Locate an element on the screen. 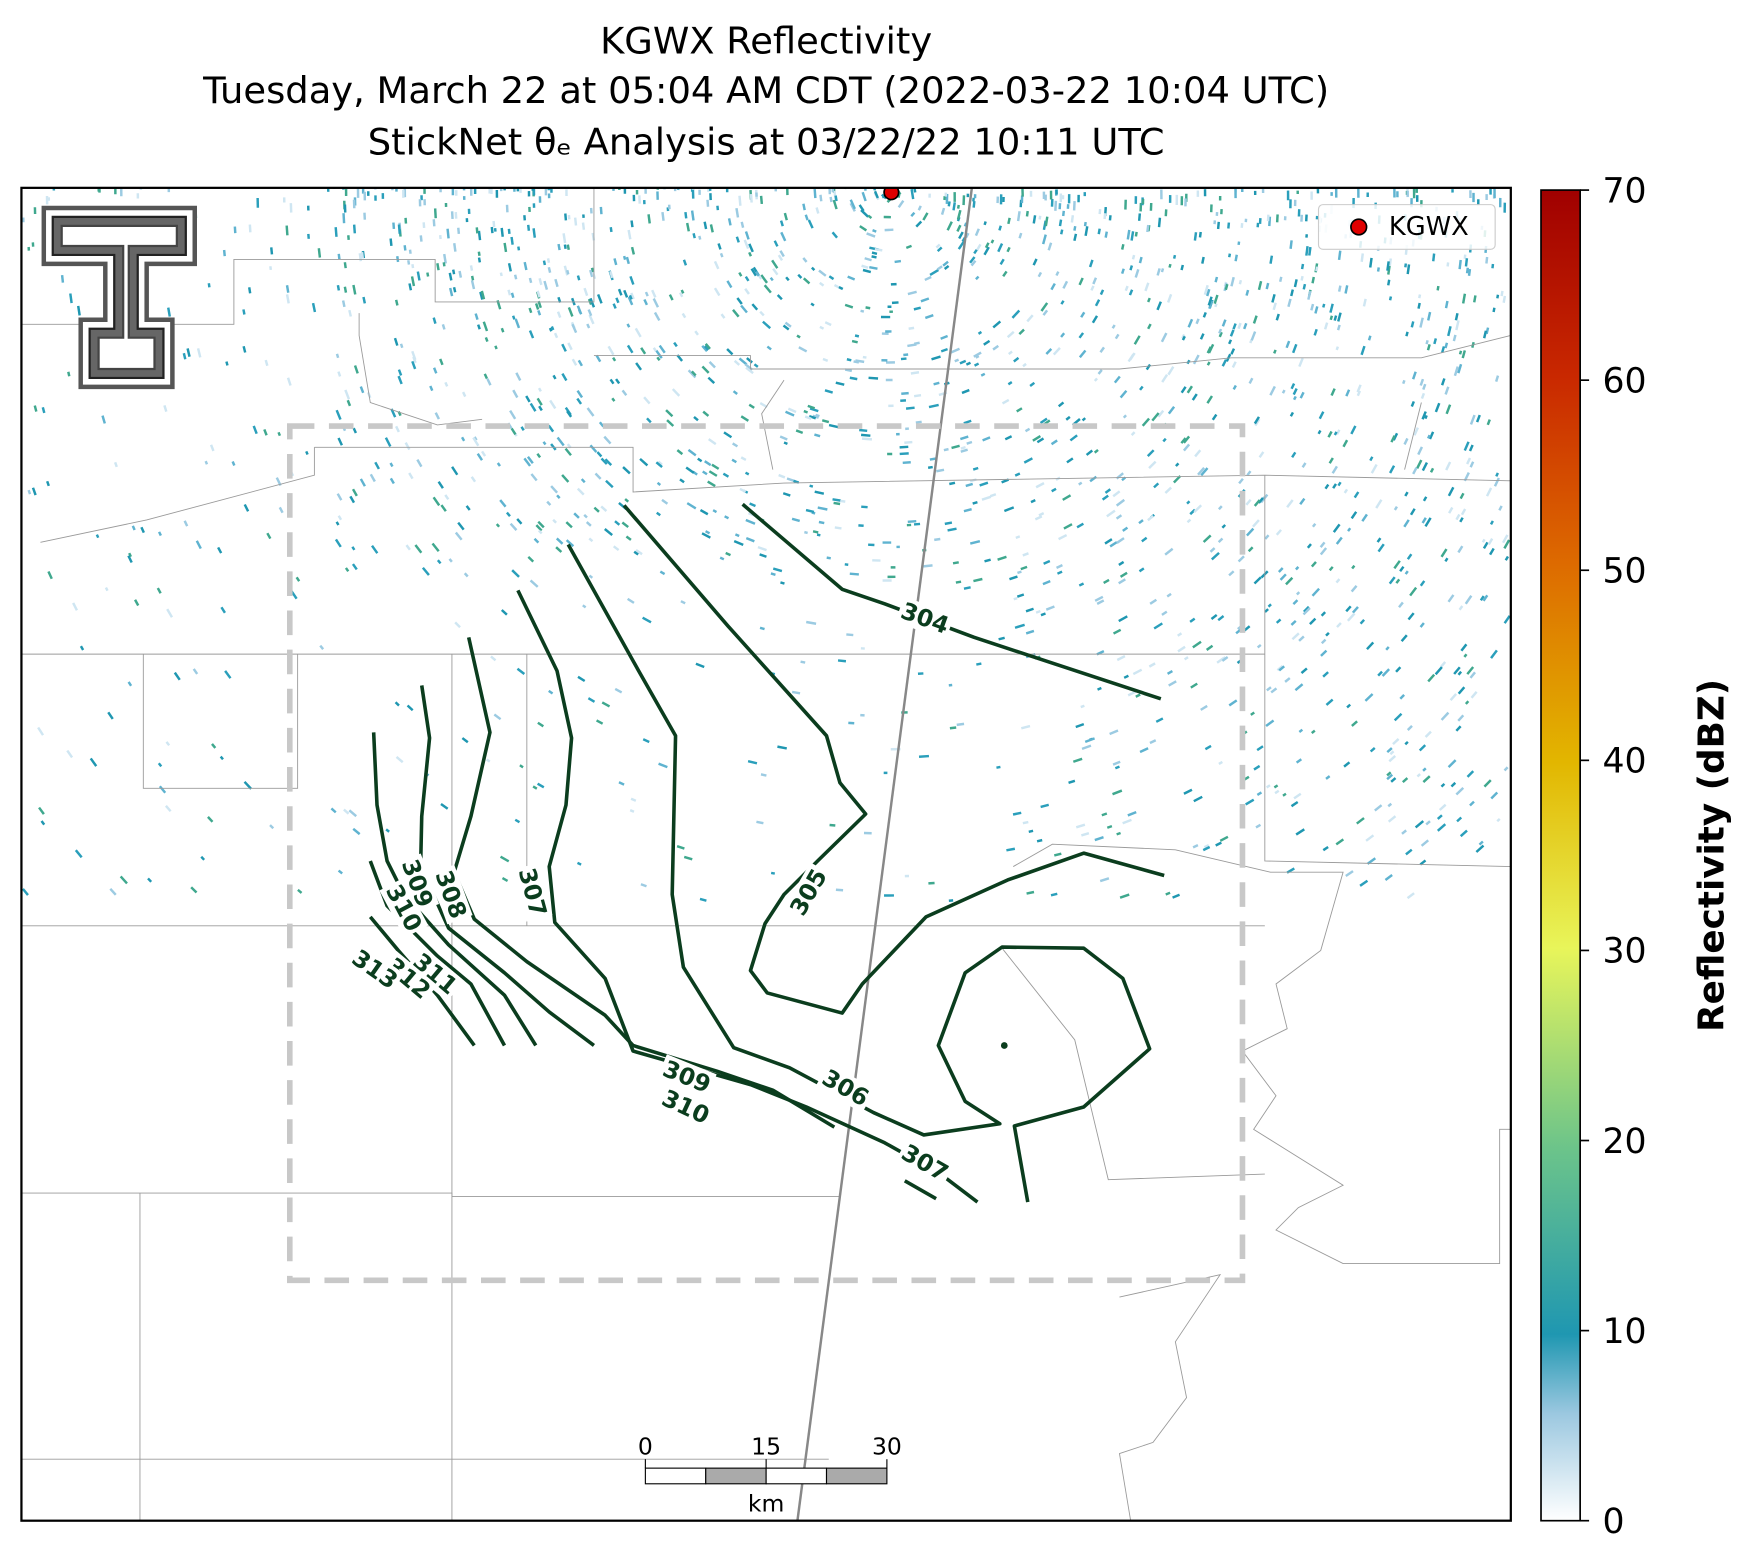 This screenshot has width=1738, height=1552. contour-line is located at coordinates (951, 601).